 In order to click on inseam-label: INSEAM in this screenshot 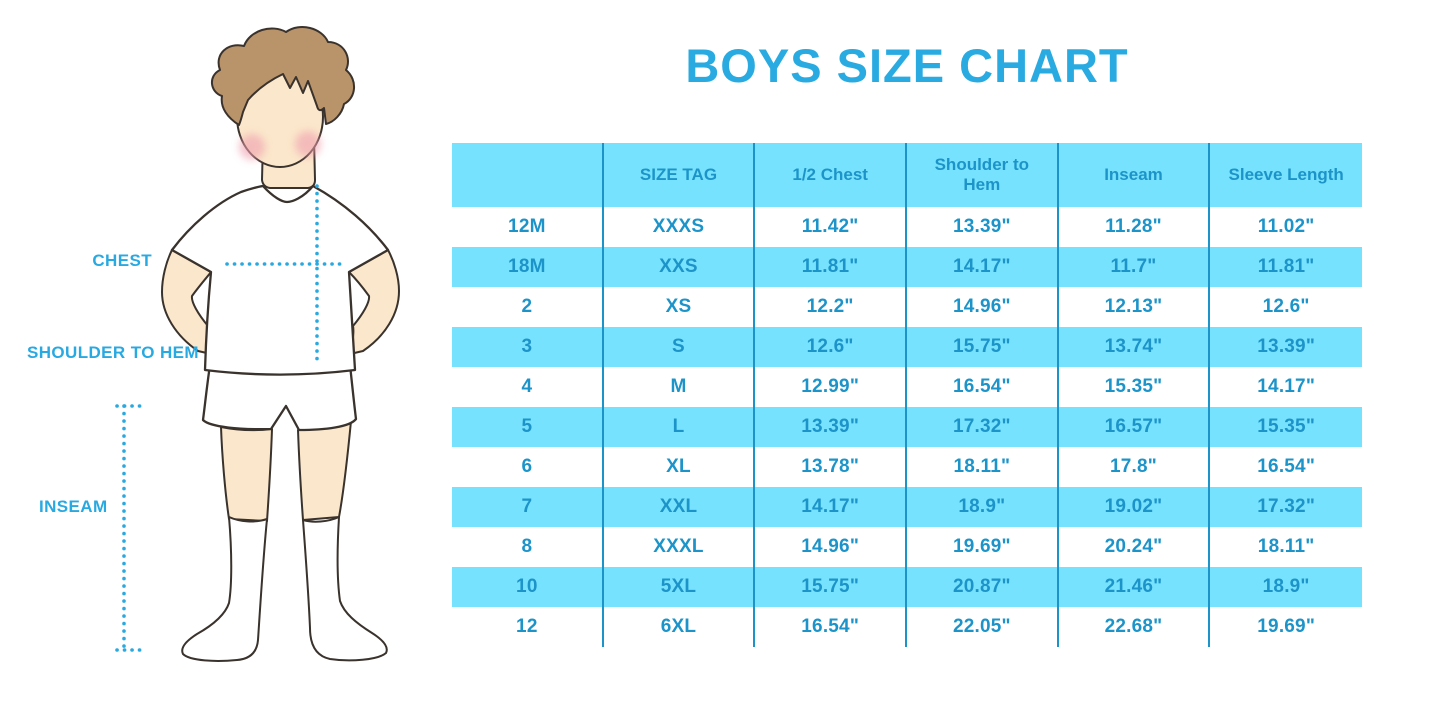, I will do `click(73, 506)`.